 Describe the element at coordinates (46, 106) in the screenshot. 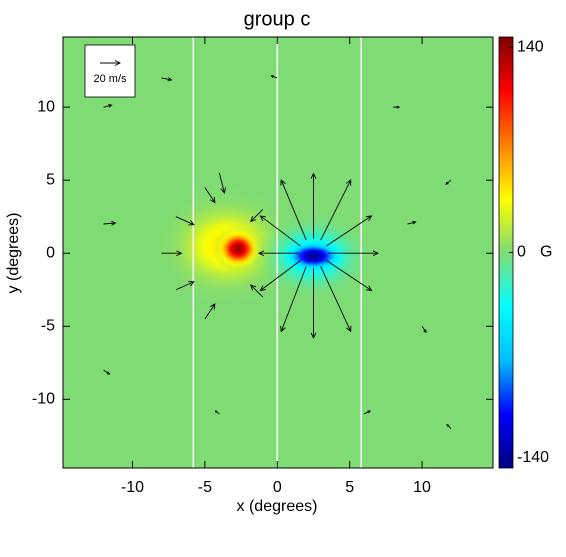

I see `y-tick-label: 10` at that location.